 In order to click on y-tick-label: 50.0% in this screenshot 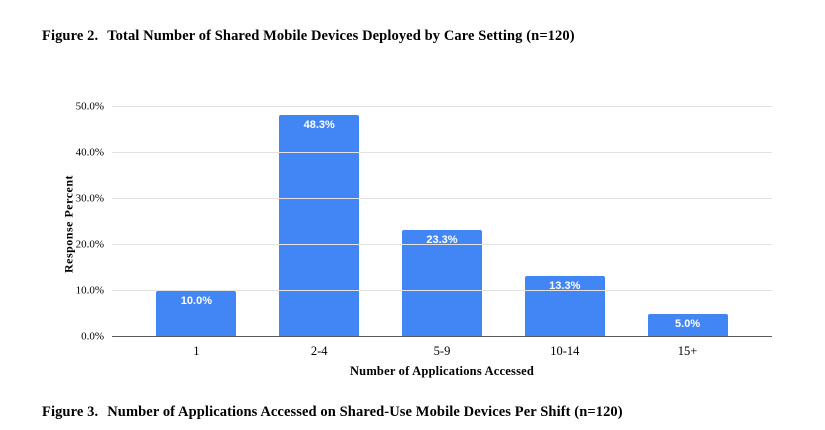, I will do `click(89, 106)`.